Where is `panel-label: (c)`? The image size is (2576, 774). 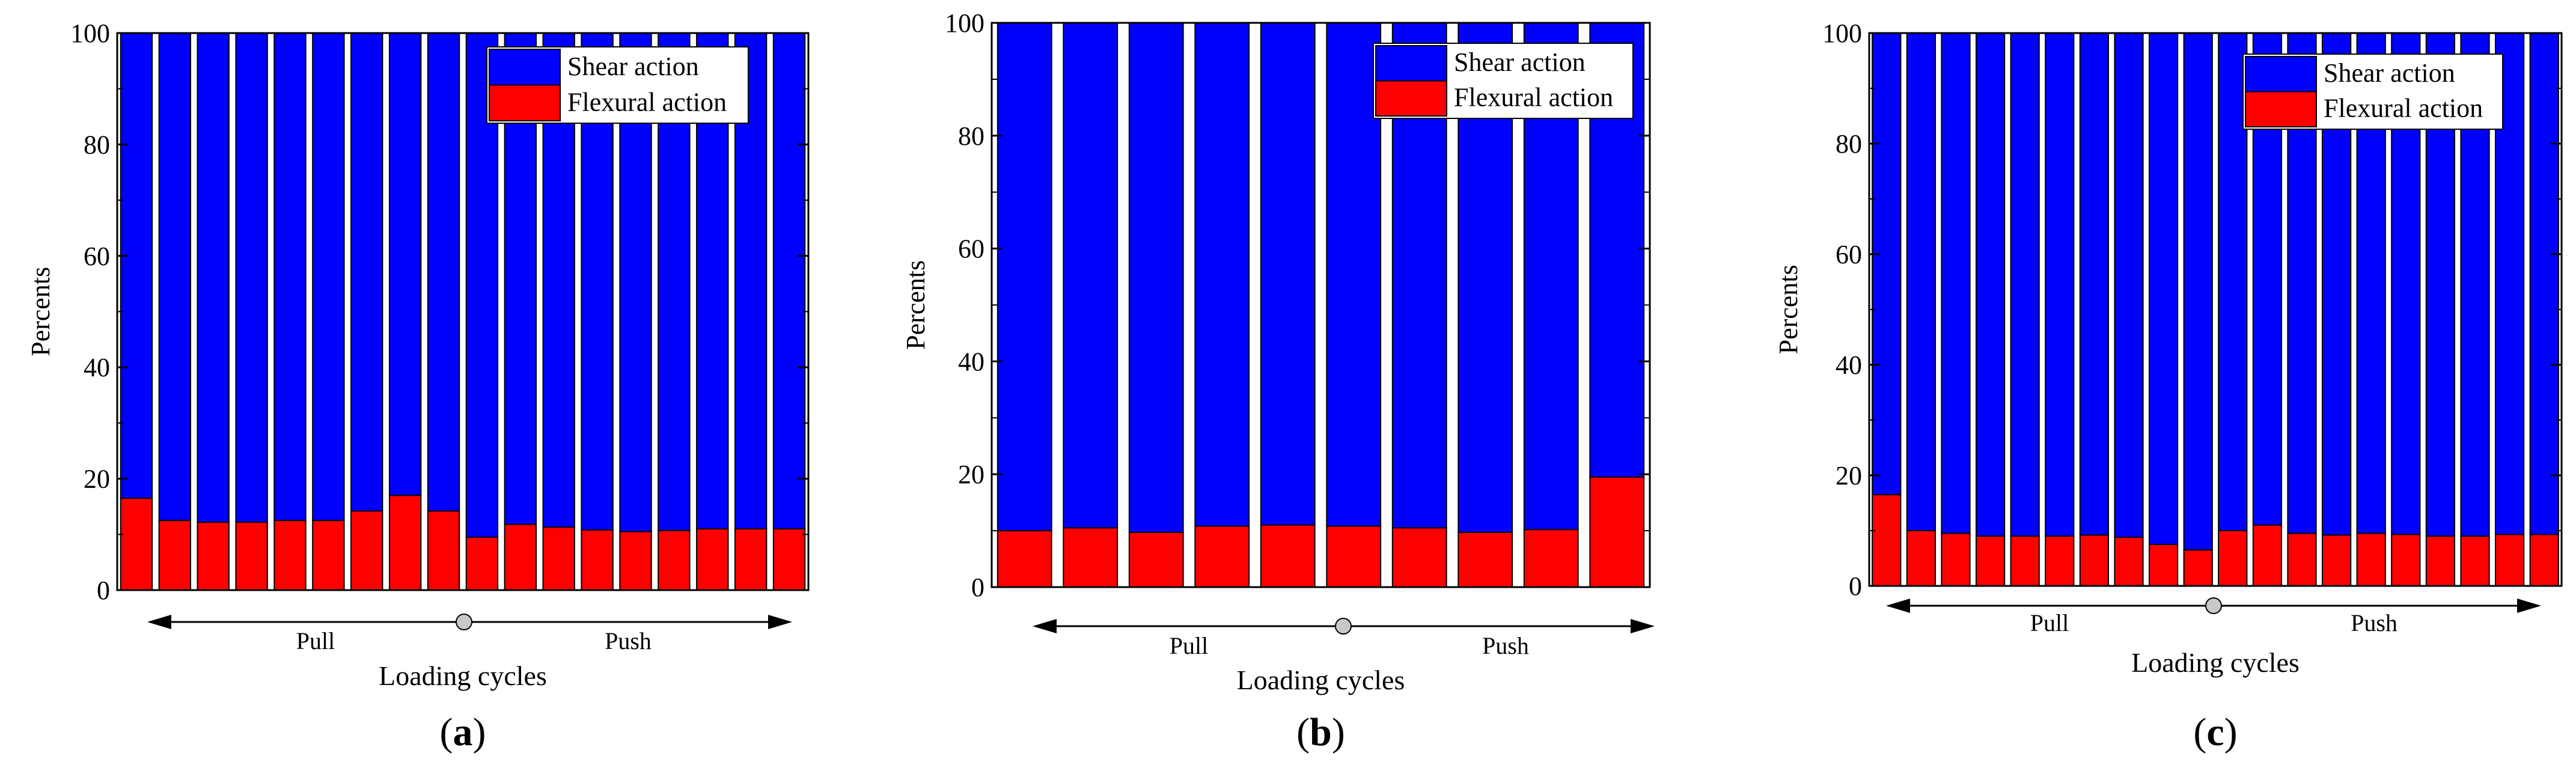 panel-label: (c) is located at coordinates (2215, 732).